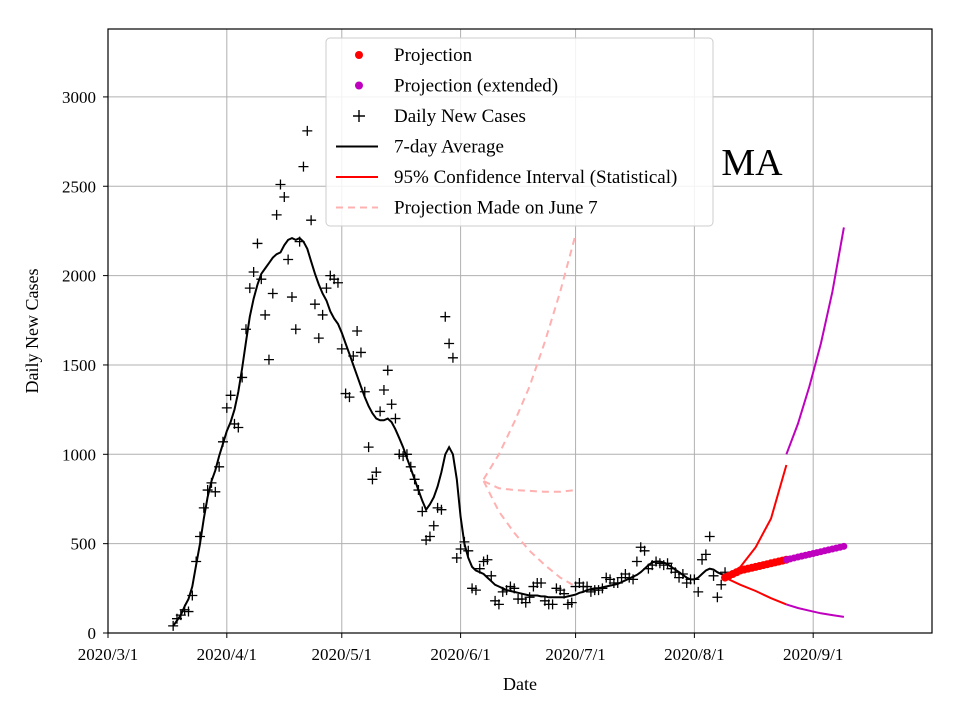 This screenshot has height=720, width=960. What do you see at coordinates (844, 546) in the screenshot?
I see `projection-extended-point` at bounding box center [844, 546].